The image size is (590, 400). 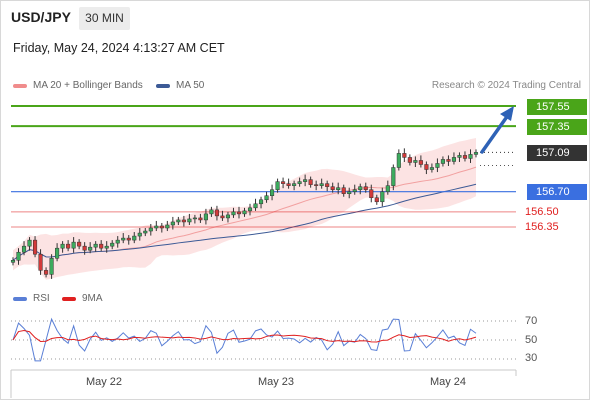 What do you see at coordinates (180, 85) in the screenshot?
I see `legend-ma50: MA 50` at bounding box center [180, 85].